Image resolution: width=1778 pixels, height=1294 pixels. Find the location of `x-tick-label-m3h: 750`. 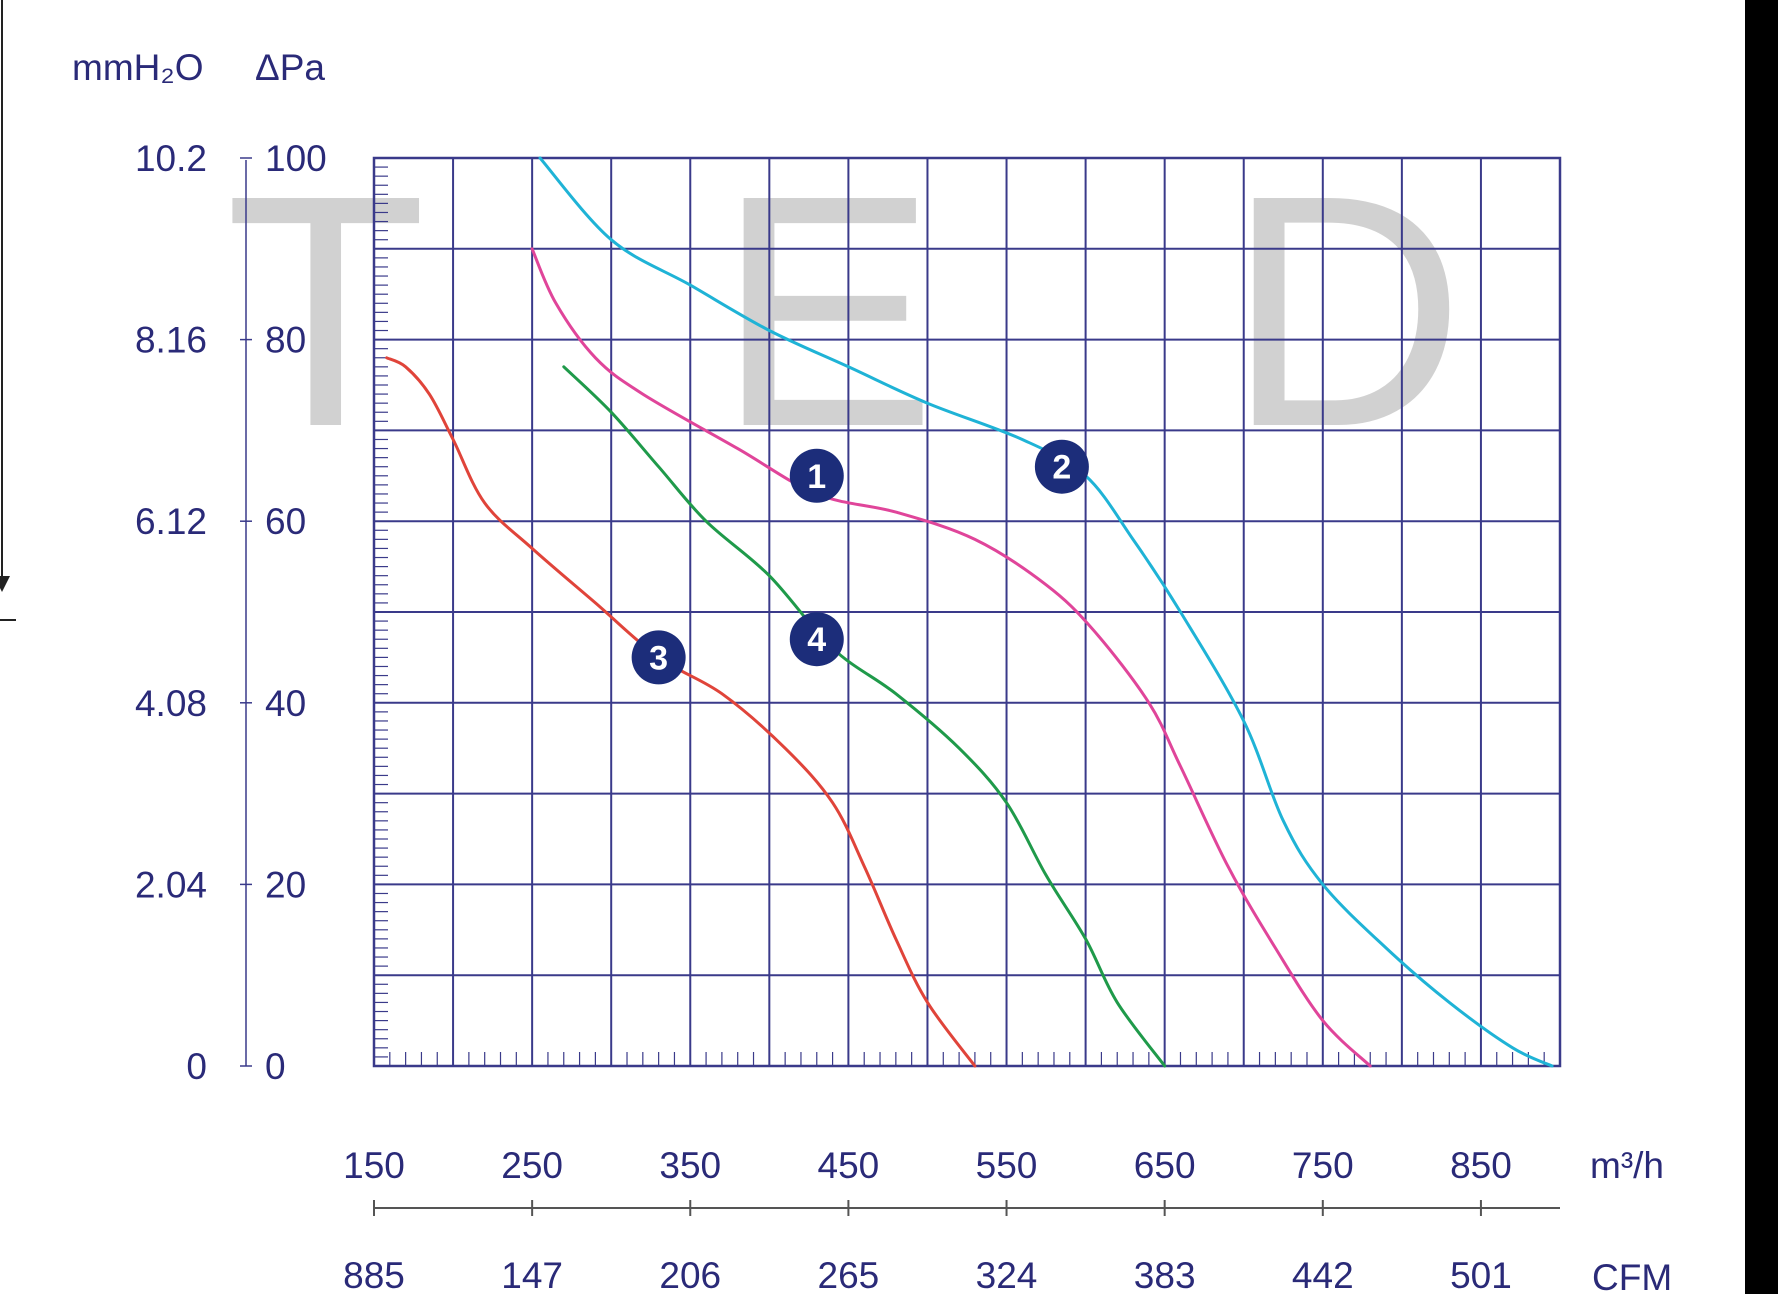

x-tick-label-m3h: 750 is located at coordinates (1323, 1165).